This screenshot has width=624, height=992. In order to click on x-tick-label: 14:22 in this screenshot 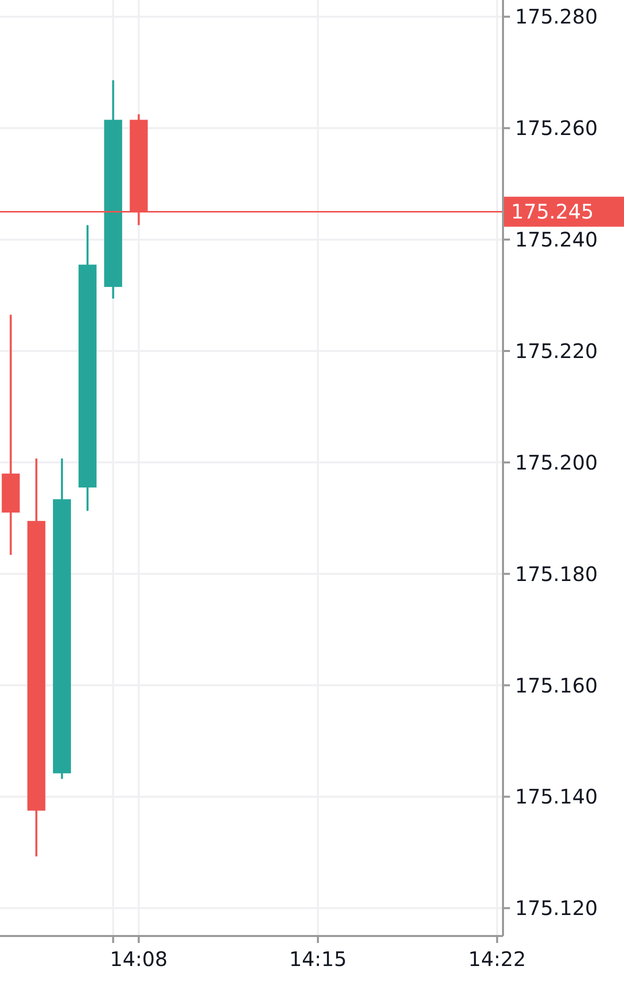, I will do `click(497, 959)`.